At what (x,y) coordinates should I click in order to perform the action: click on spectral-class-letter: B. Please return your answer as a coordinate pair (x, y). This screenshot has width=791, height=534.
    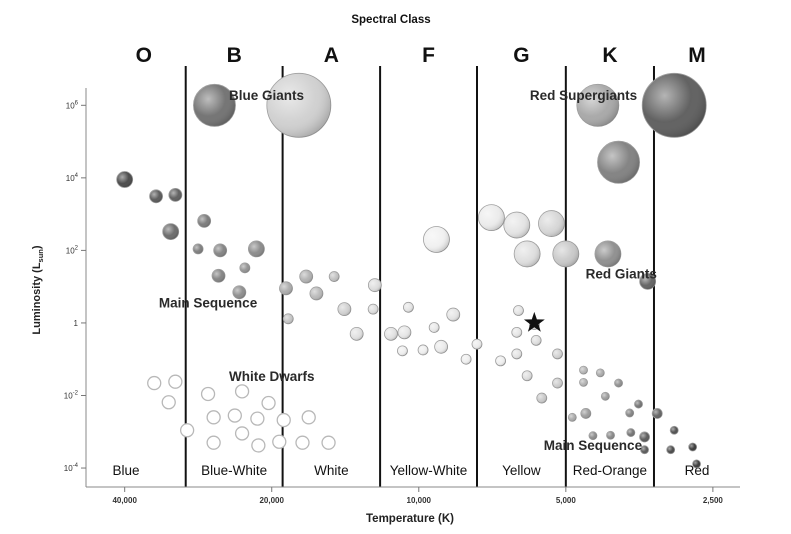
    Looking at the image, I should click on (234, 55).